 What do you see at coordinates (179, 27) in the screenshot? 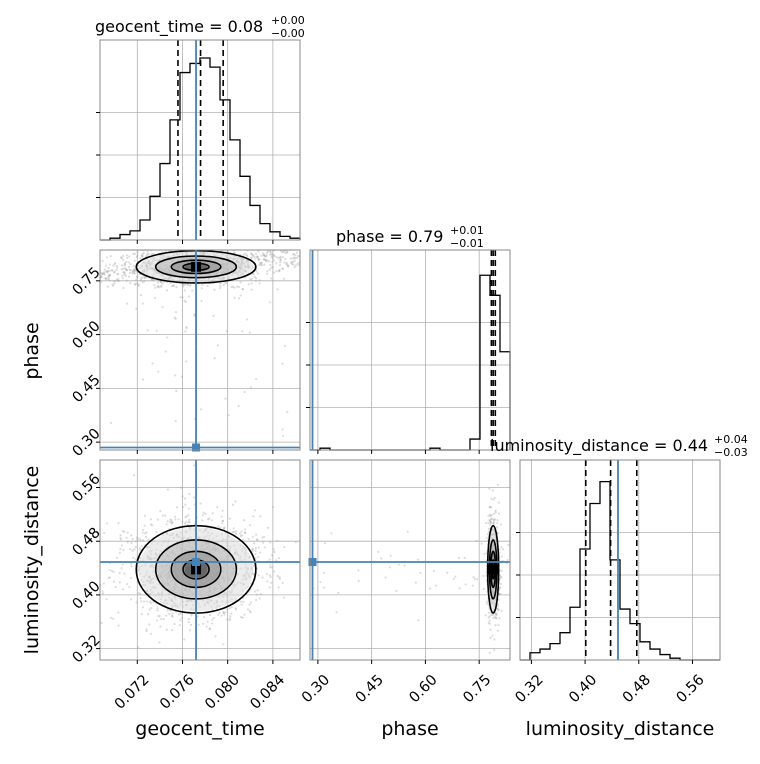
I see `title-geocent-time: geocent_time = 0.08` at bounding box center [179, 27].